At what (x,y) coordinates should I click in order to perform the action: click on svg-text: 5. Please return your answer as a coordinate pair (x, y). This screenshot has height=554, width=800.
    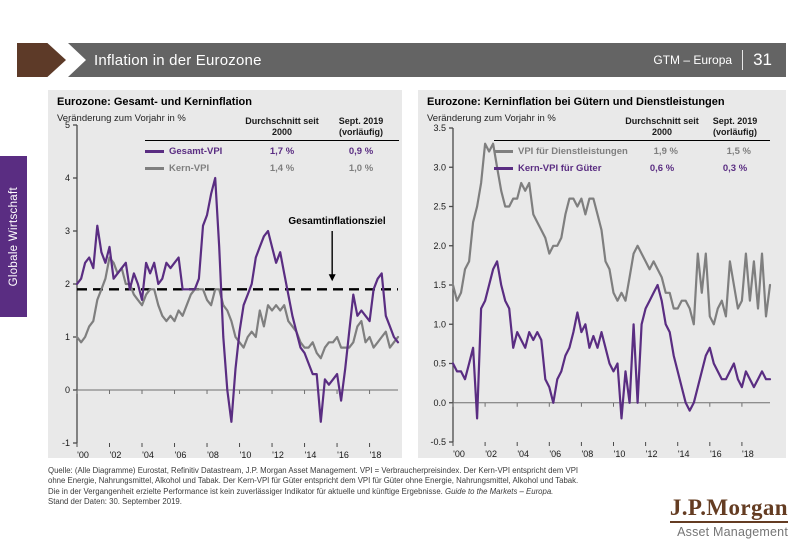
    Looking at the image, I should click on (67, 125).